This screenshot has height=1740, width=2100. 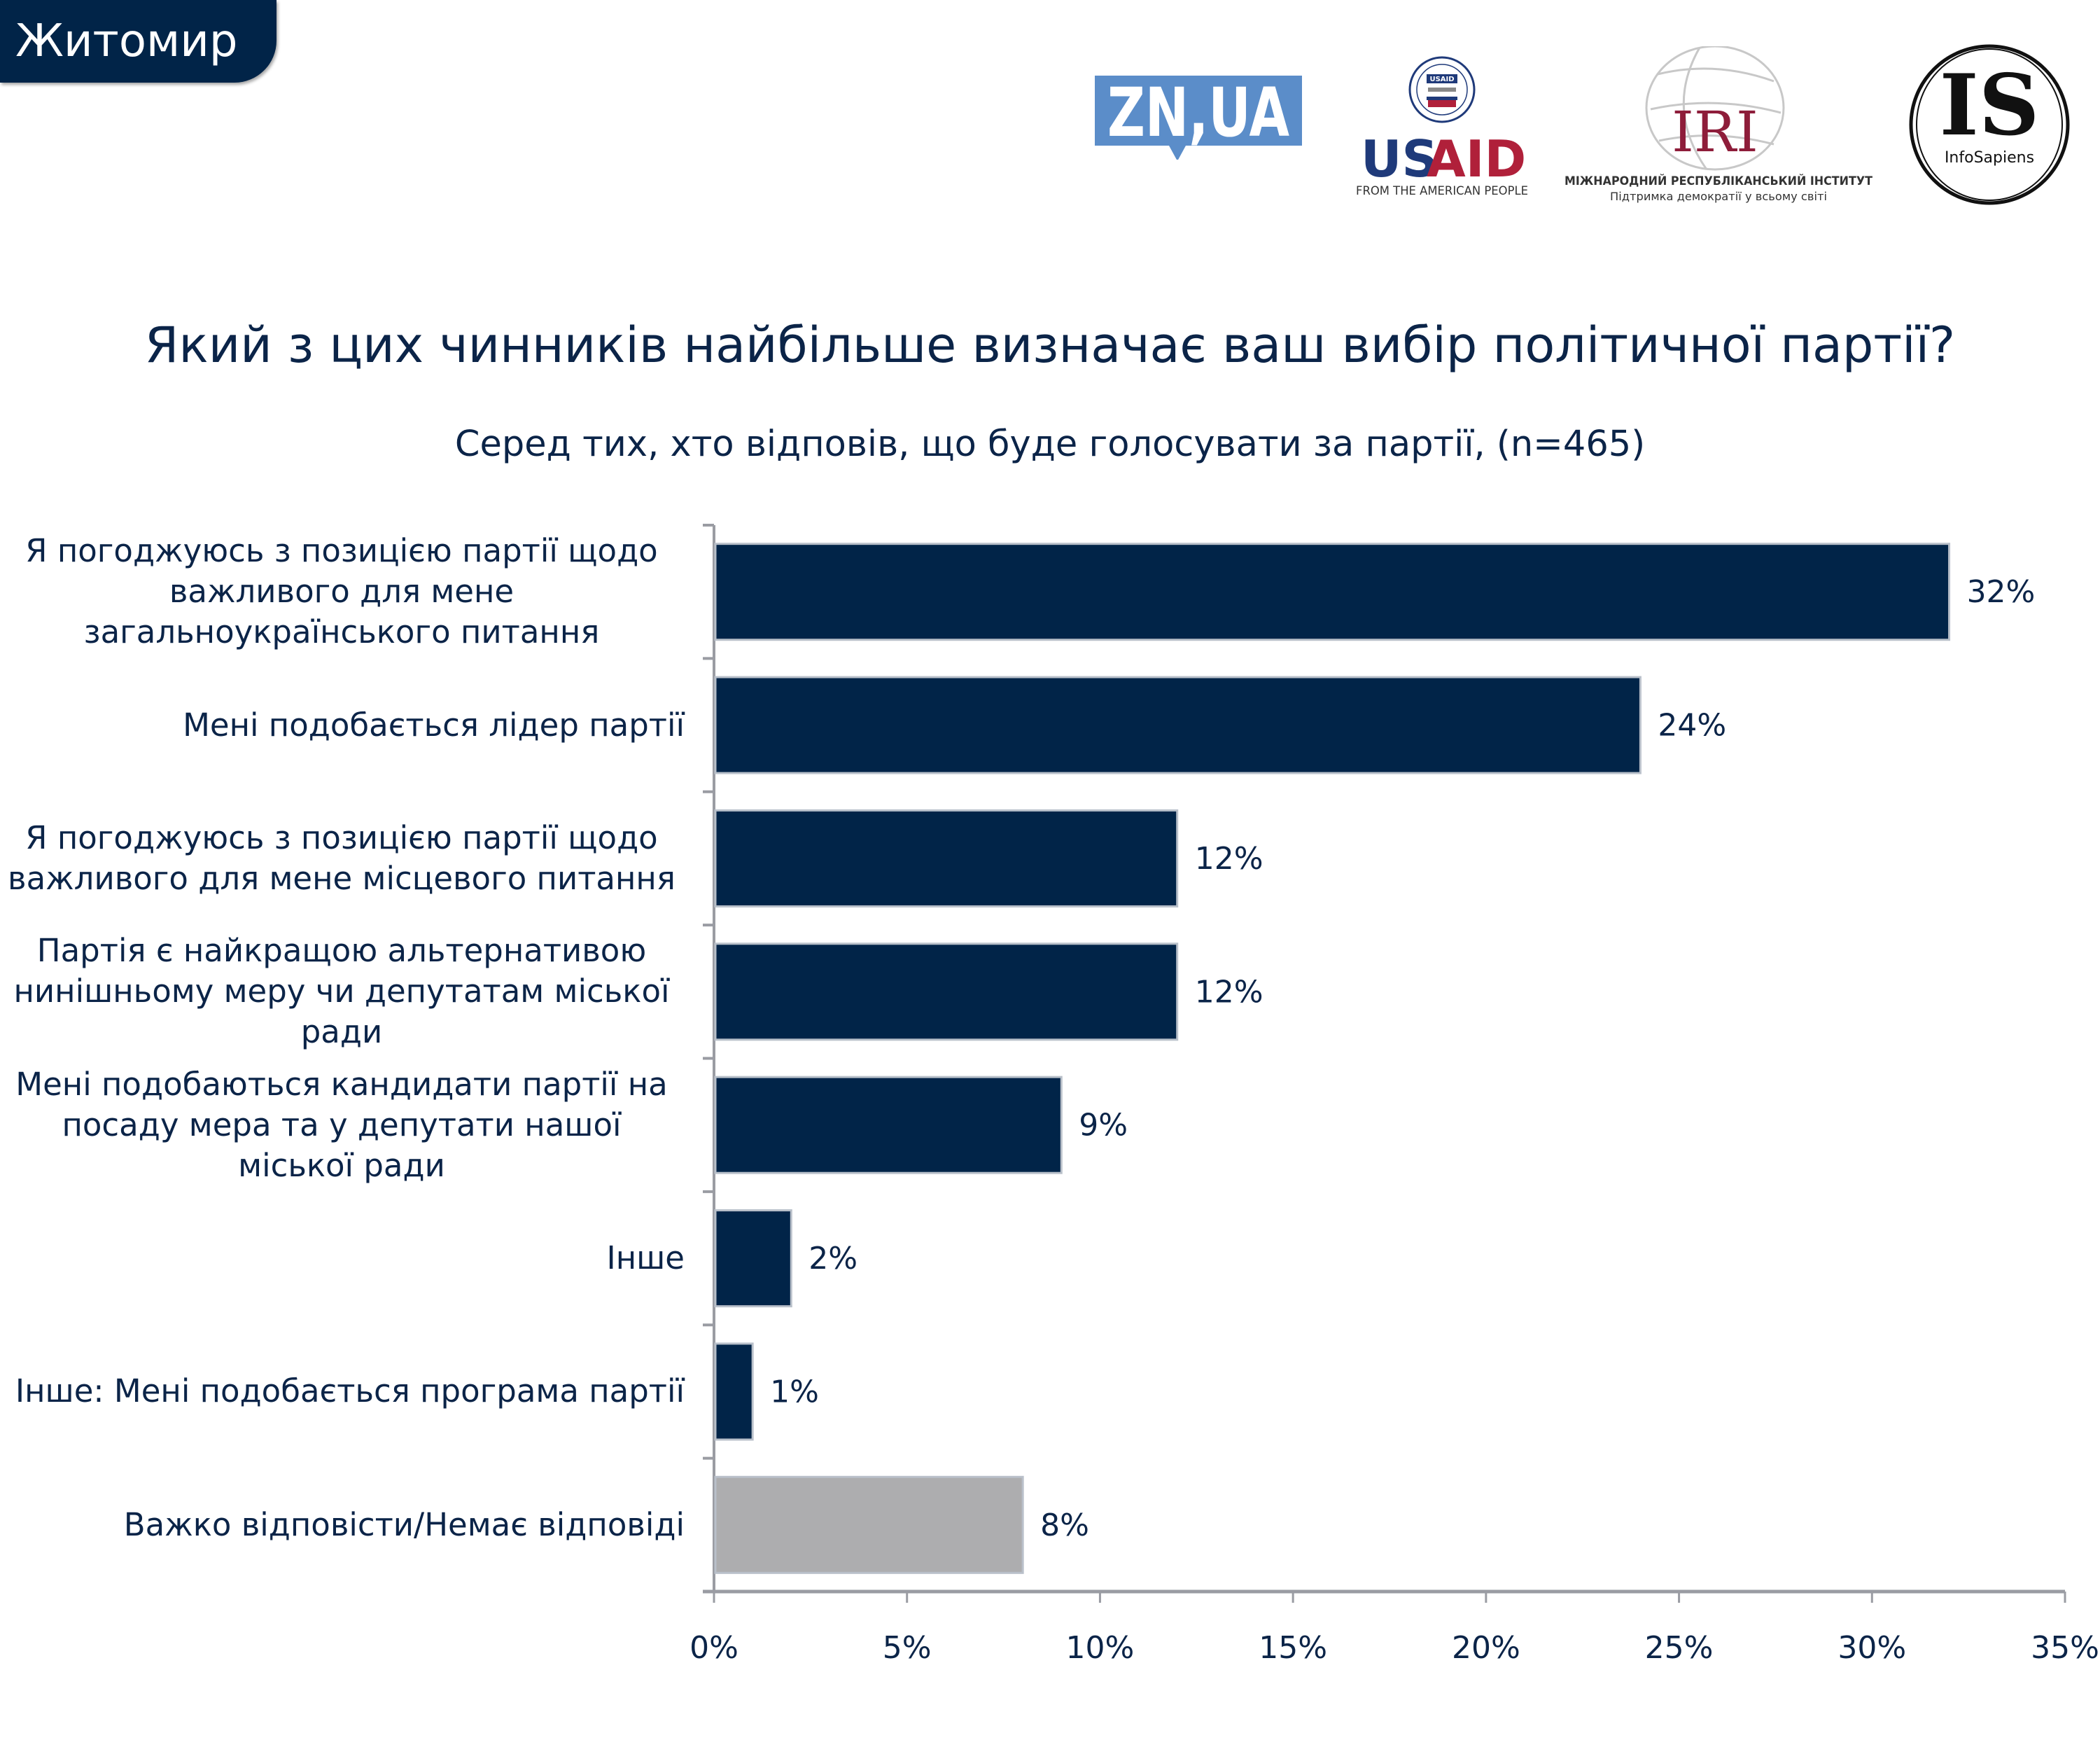 I want to click on x-tick-label: 0%, so click(x=714, y=1648).